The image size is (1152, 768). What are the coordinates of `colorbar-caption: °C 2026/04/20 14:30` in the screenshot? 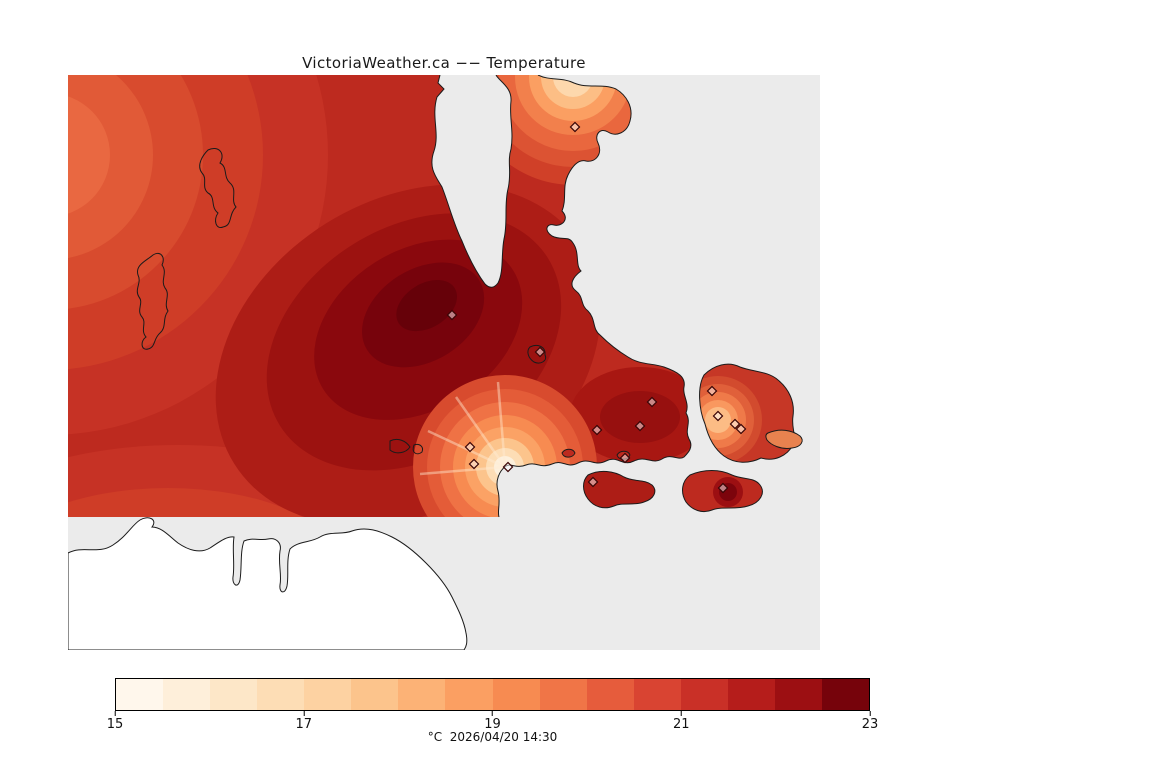 It's located at (492, 737).